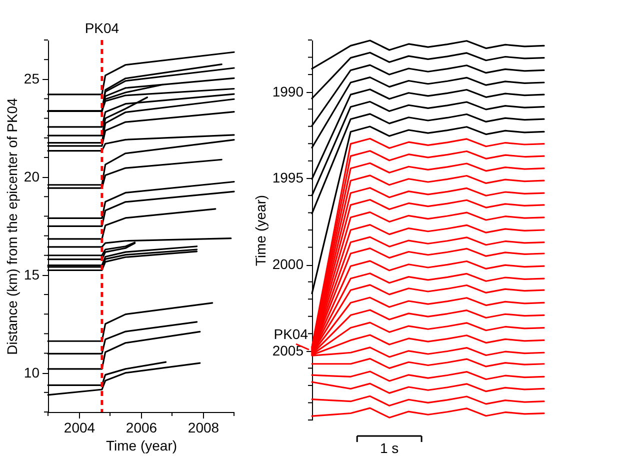  I want to click on x-tick-label: 2008, so click(204, 428).